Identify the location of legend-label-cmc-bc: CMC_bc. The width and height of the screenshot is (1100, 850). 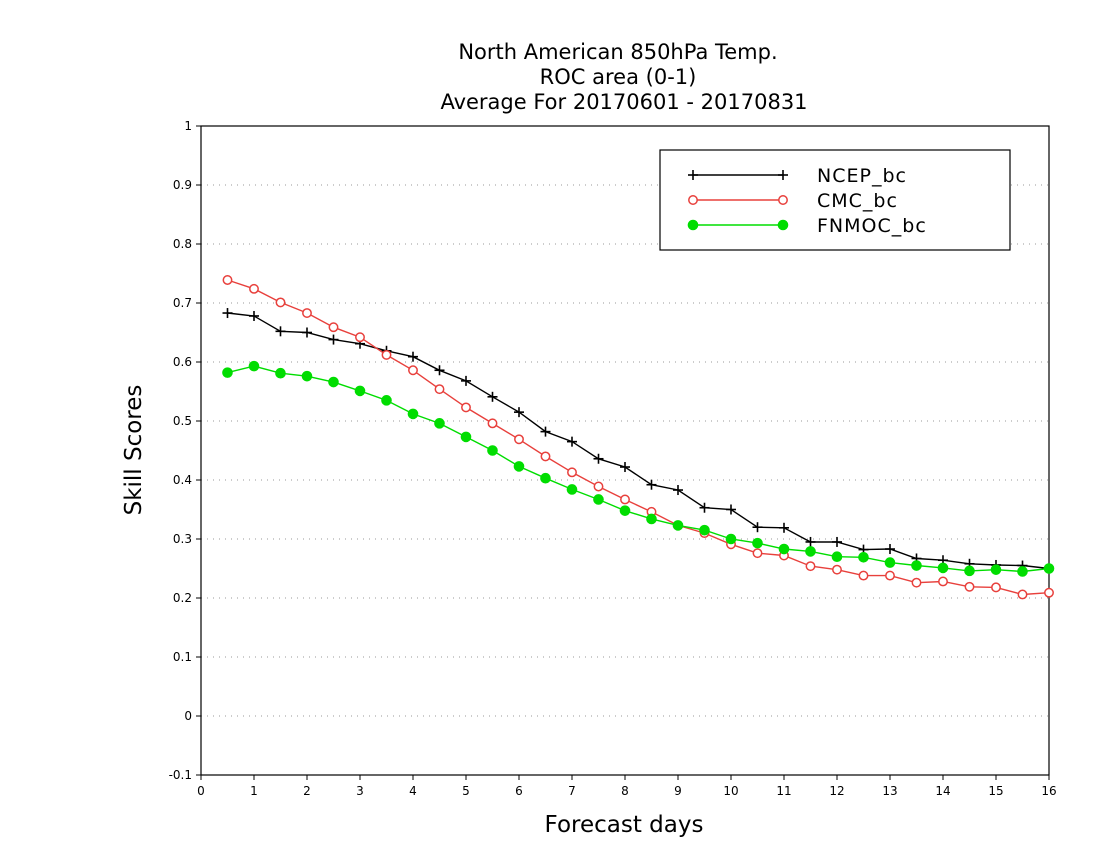
(857, 201).